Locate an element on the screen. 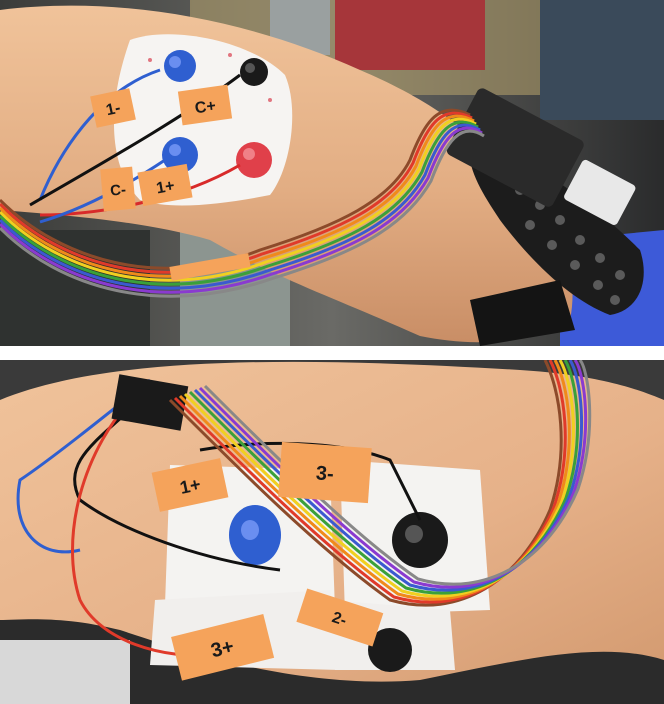 This screenshot has width=664, height=704. tape-label-1-text: 1+ is located at coordinates (190, 486).